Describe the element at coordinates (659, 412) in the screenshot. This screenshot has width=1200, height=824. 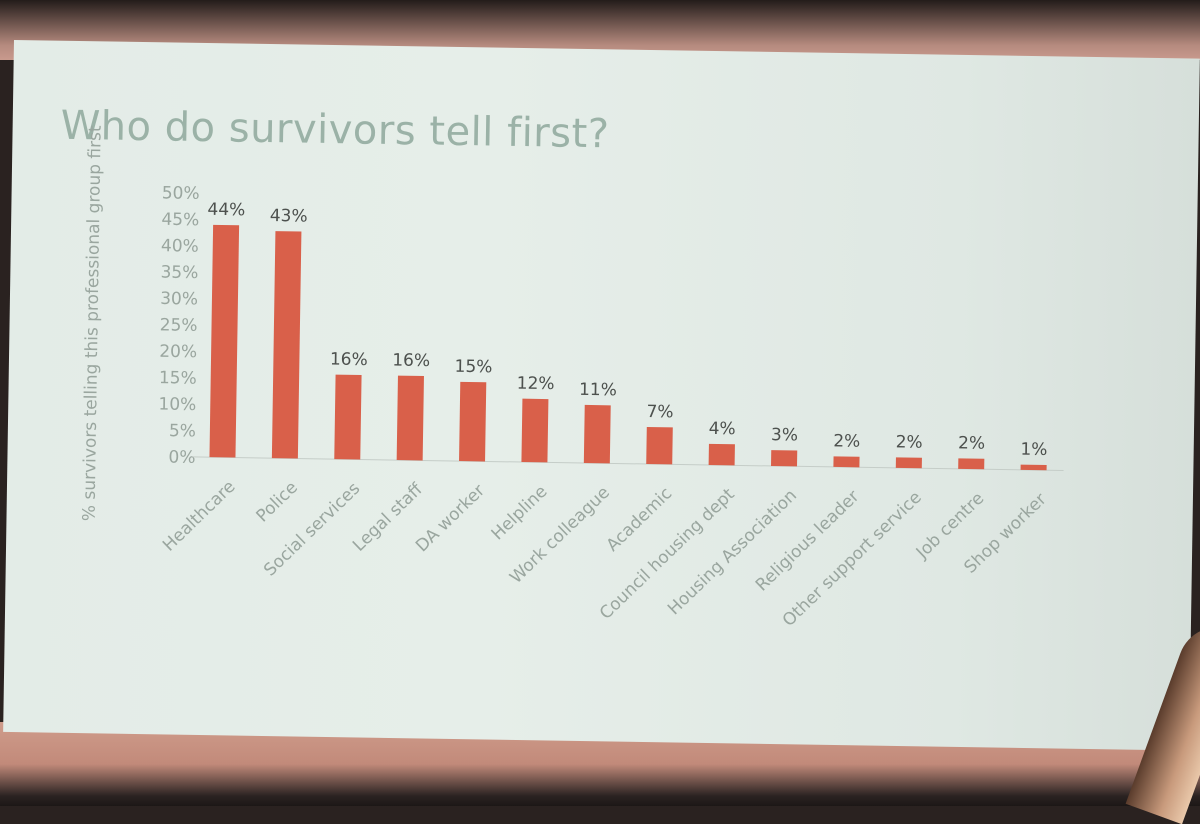
I see `data-label: 7%` at that location.